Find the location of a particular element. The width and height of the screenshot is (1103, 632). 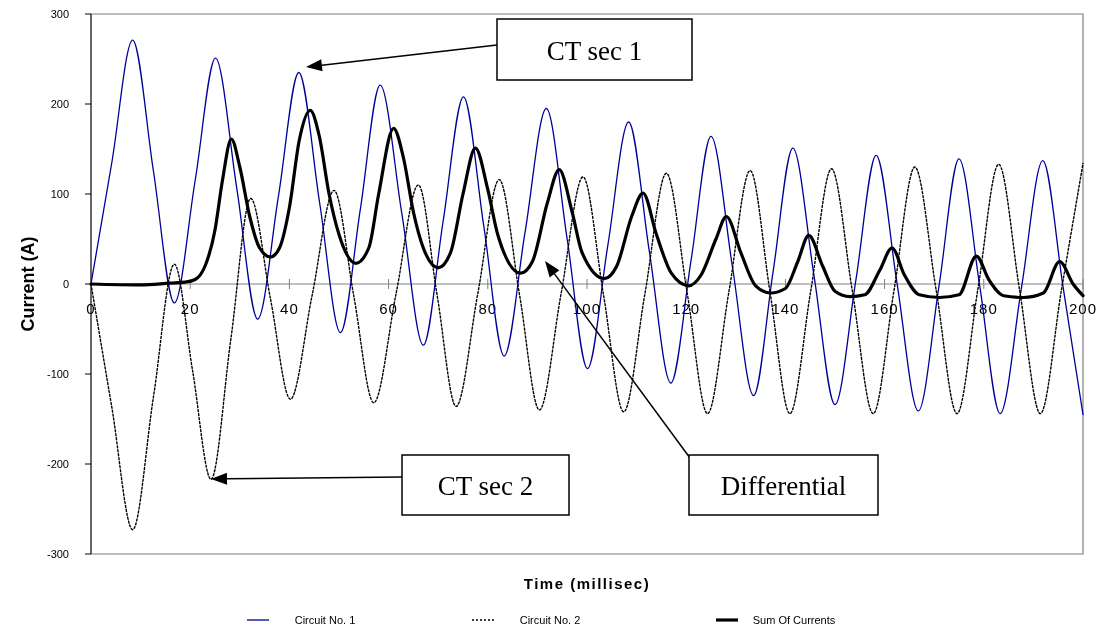

y-tick-label: -200 is located at coordinates (57, 464).